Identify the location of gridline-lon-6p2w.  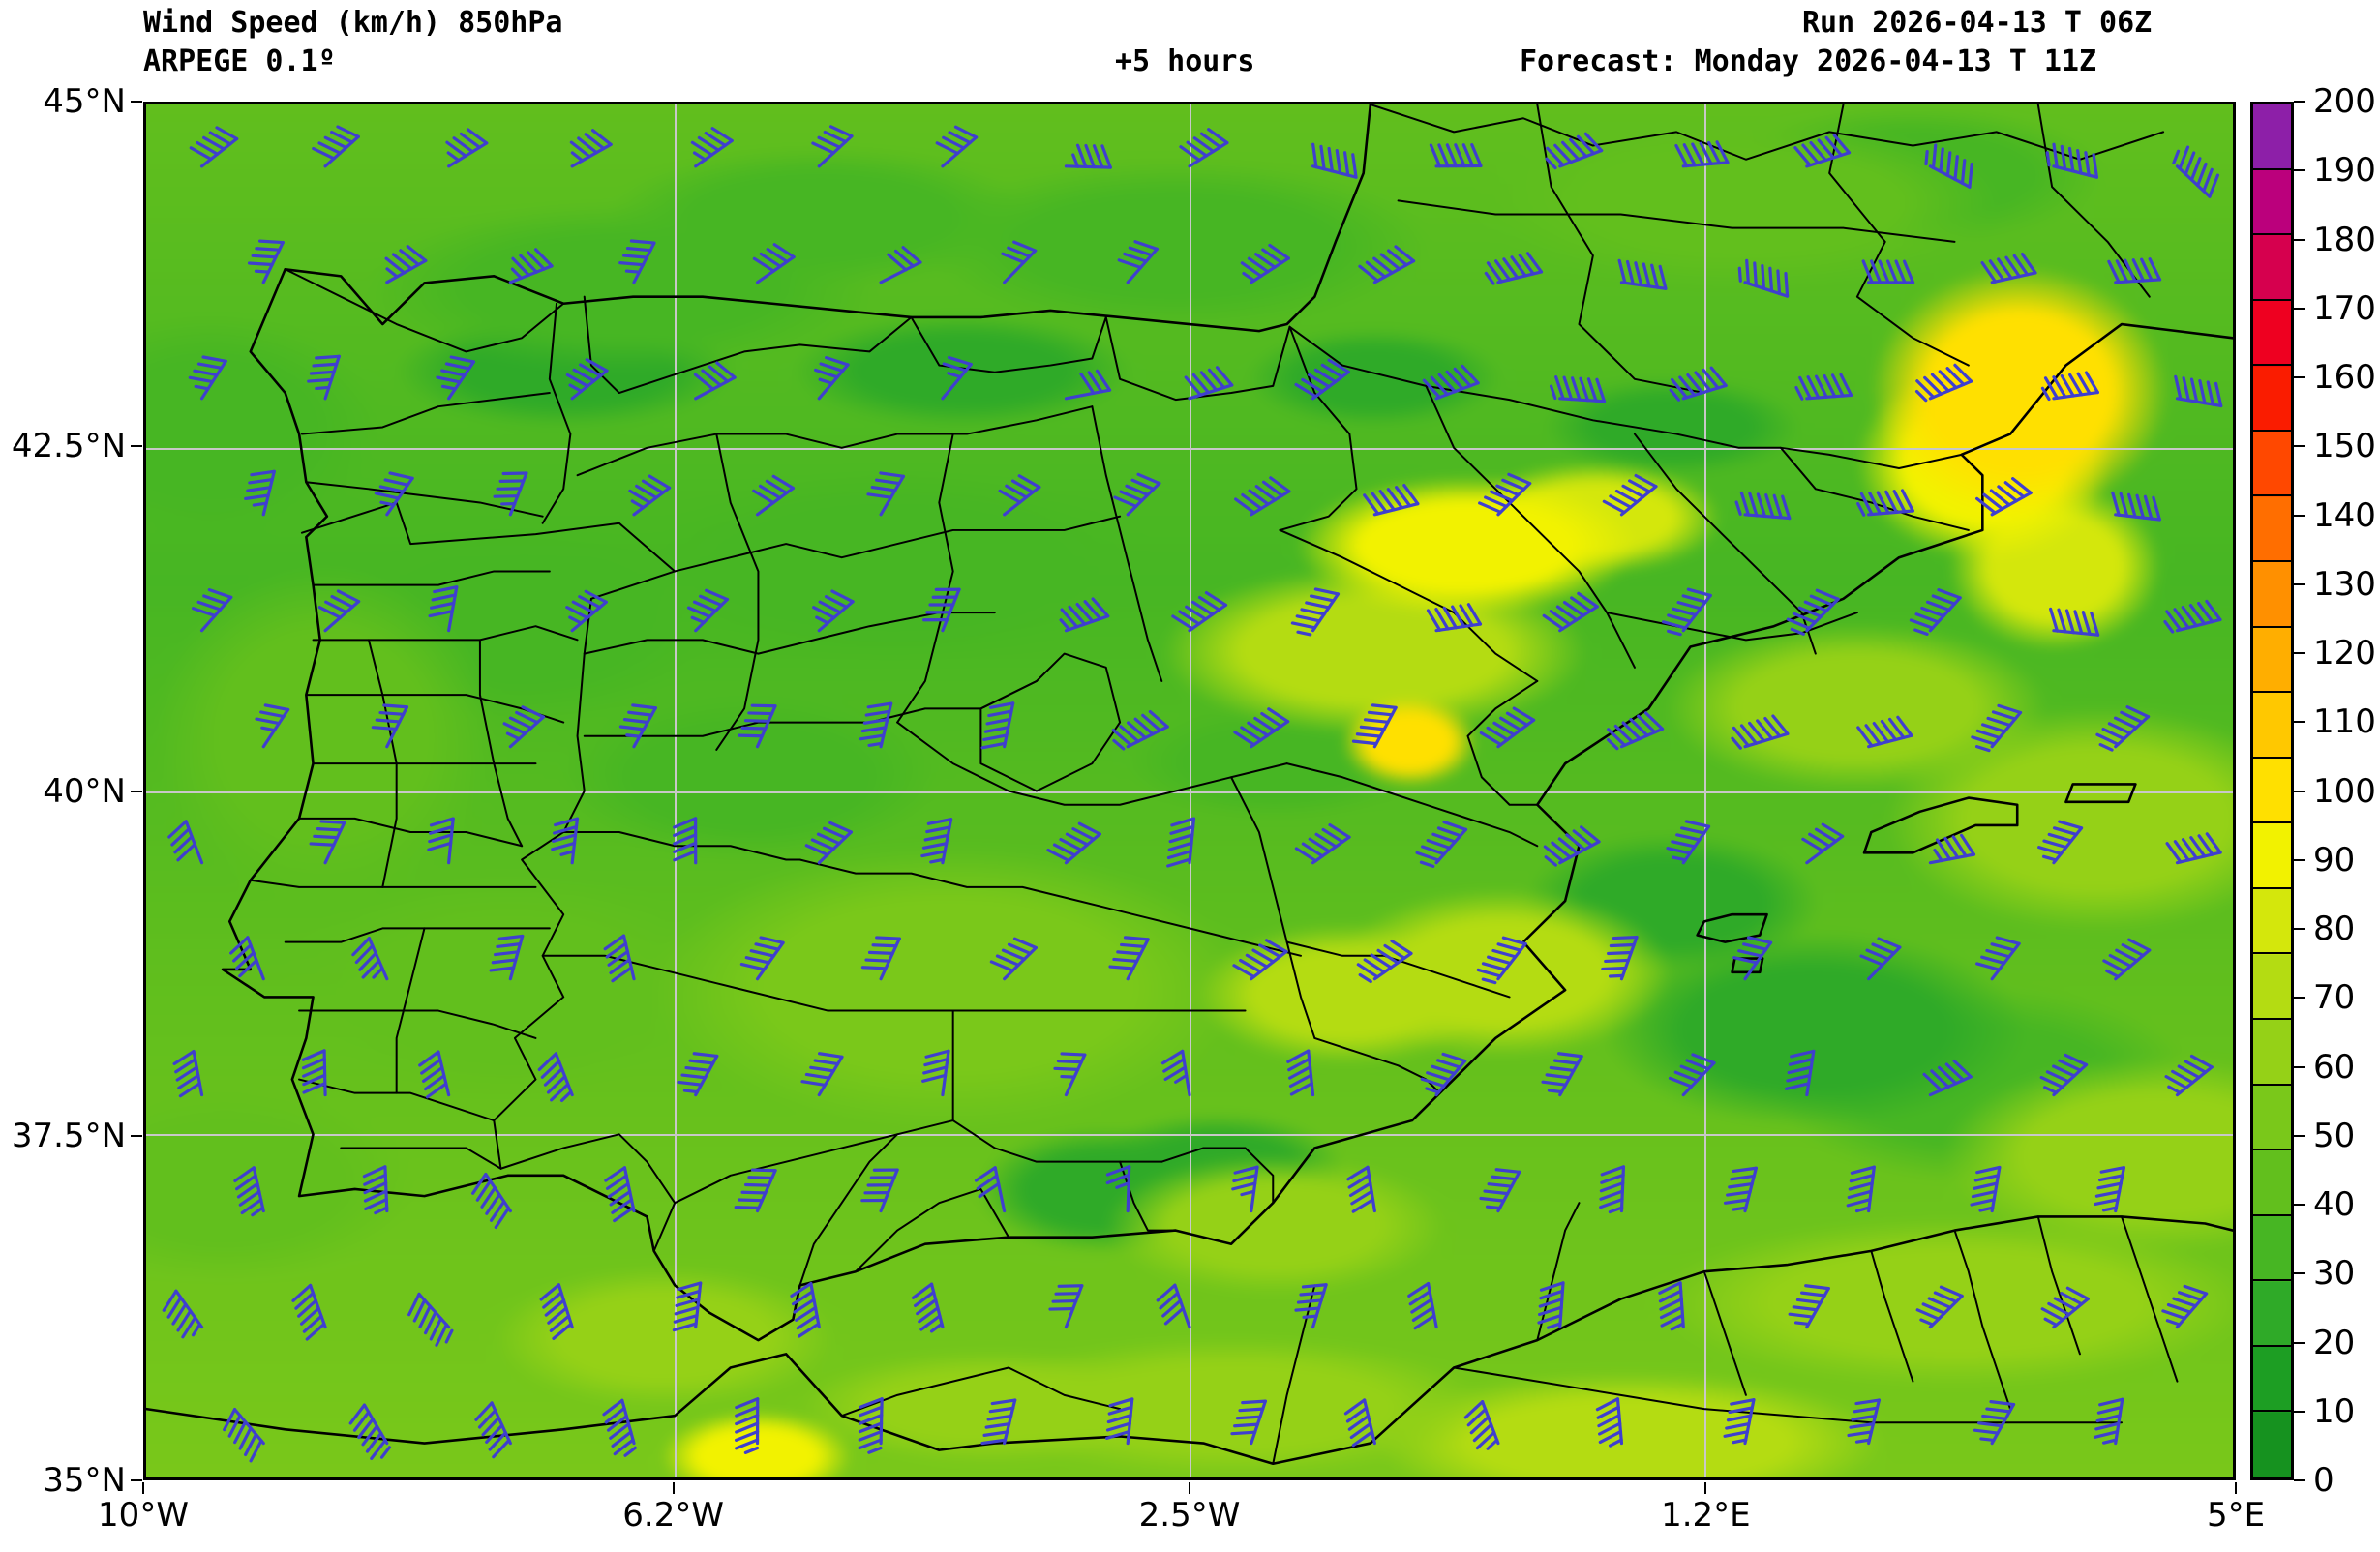
(677, 791).